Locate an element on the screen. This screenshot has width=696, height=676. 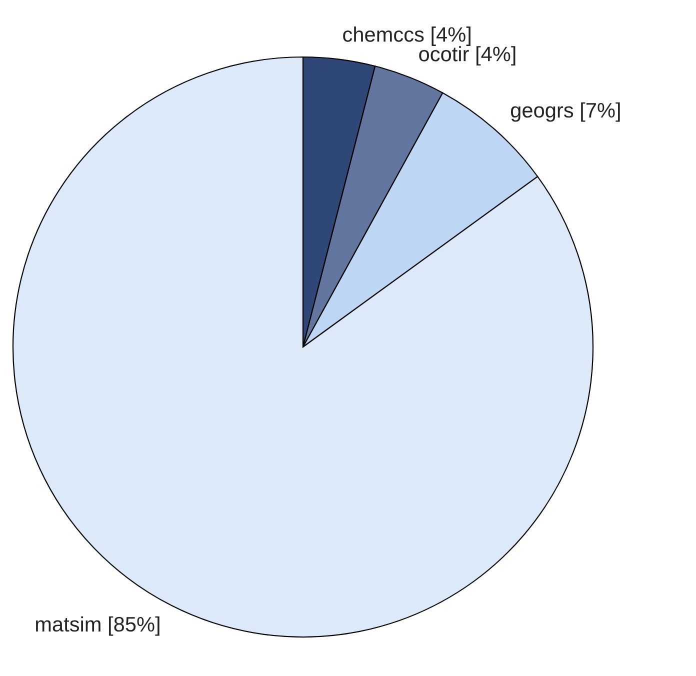
slice-label: geogrs [7%] is located at coordinates (565, 112).